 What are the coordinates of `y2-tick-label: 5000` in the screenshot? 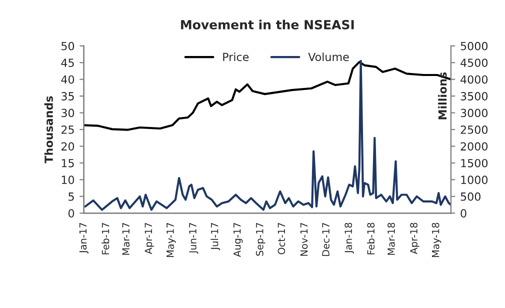 It's located at (474, 46).